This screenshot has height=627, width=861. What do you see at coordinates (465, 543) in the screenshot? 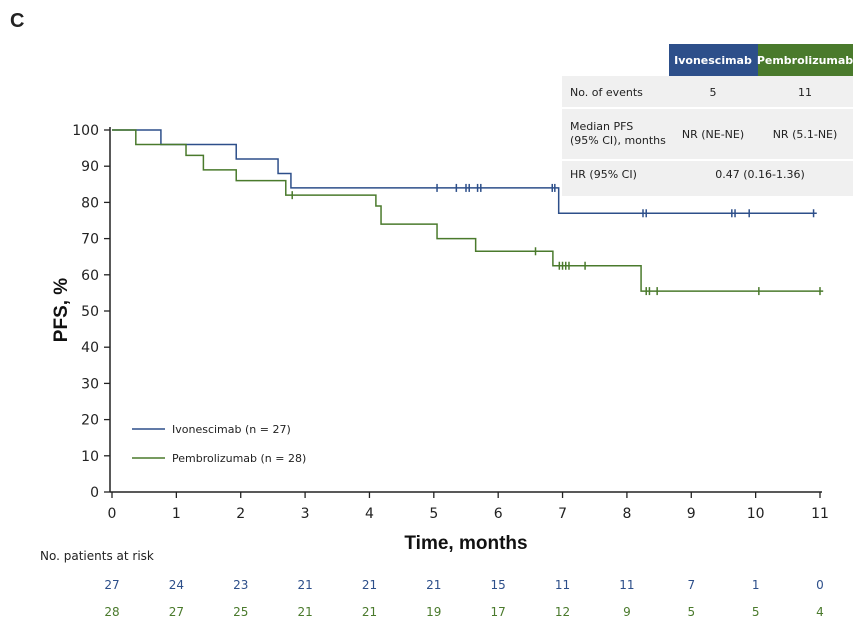
I see `x-axis-title: Time, months` at bounding box center [465, 543].